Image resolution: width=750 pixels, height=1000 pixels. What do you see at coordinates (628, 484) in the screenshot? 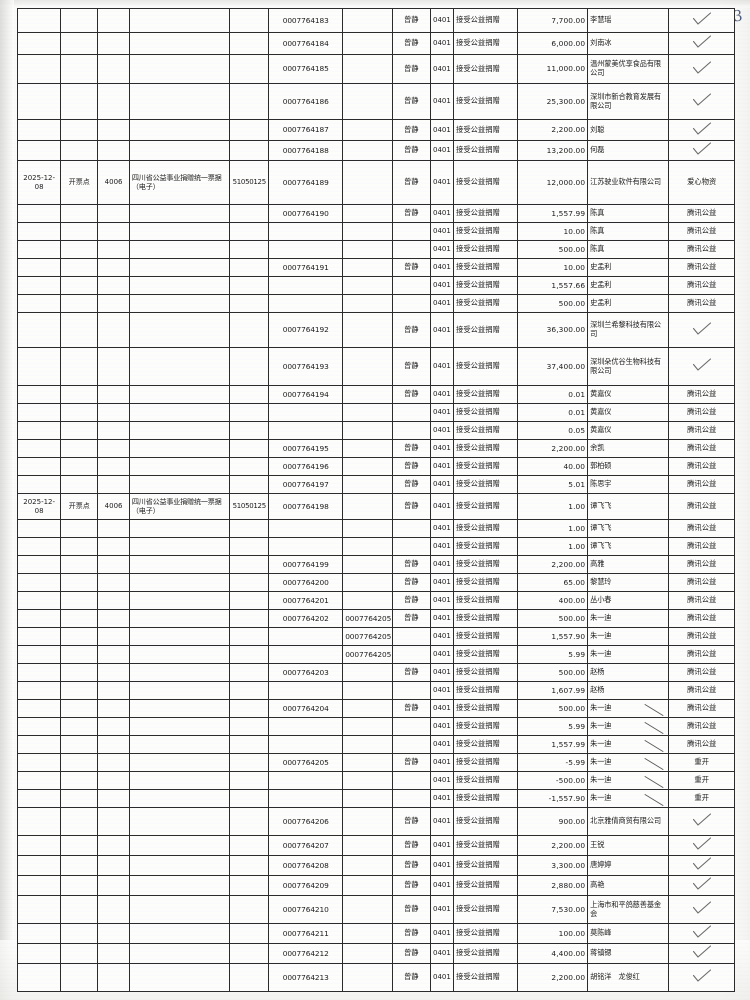
I see `row-cell-donor: 陈思宇` at bounding box center [628, 484].